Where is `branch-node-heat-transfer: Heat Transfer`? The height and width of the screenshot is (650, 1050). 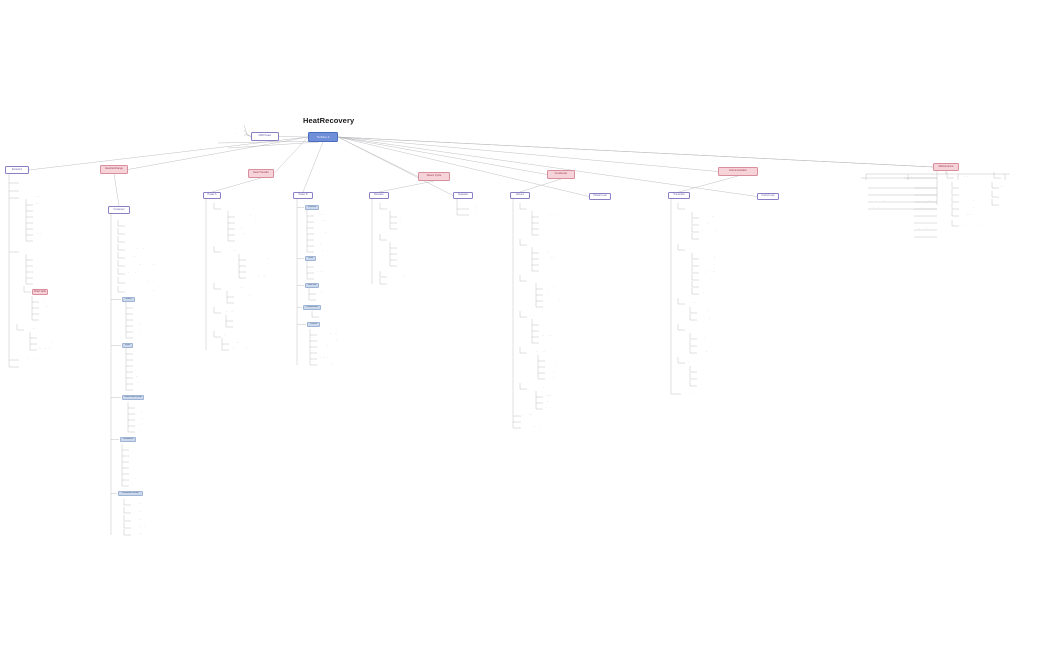
branch-node-heat-transfer: Heat Transfer is located at coordinates (261, 173).